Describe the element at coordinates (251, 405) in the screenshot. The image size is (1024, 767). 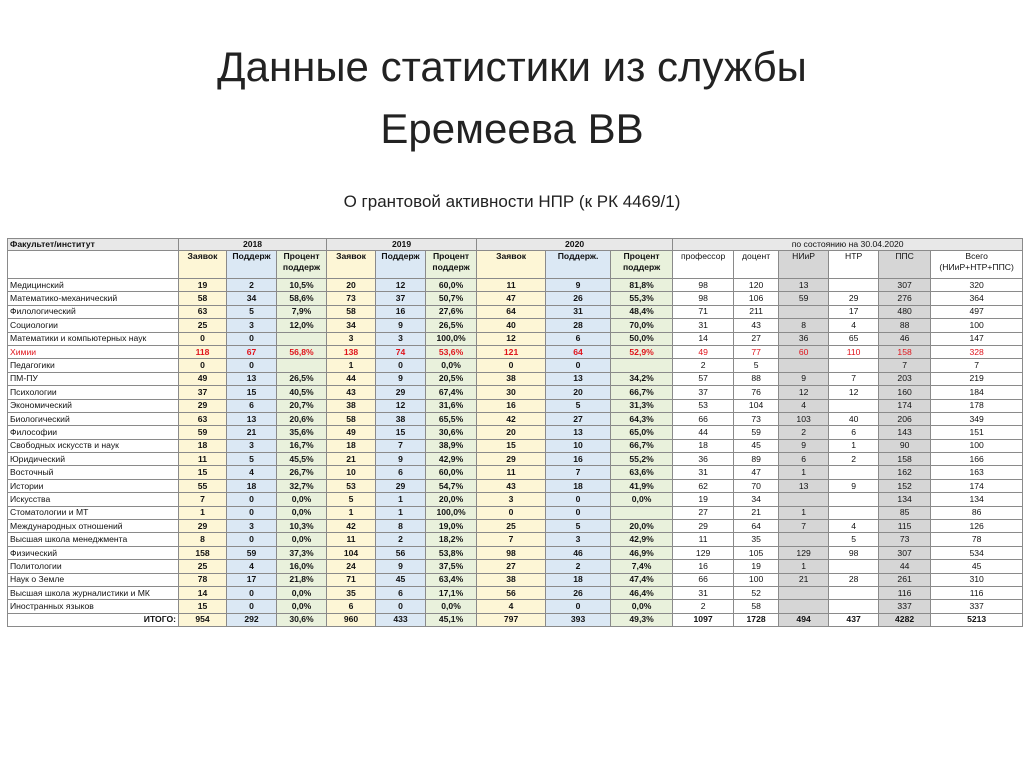
I see `table-cell: 6` at that location.